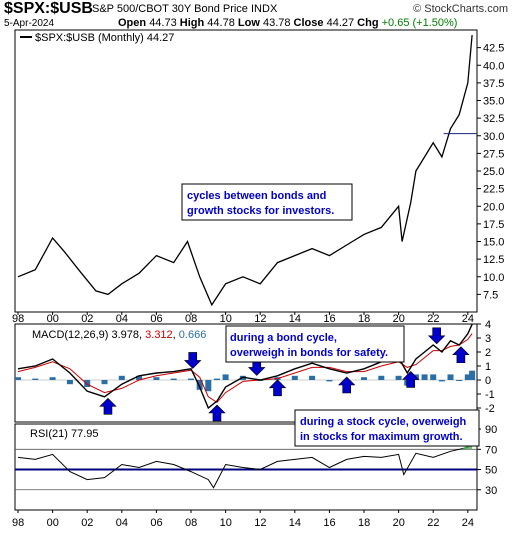  Describe the element at coordinates (97, 38) in the screenshot. I see `price-legend: $SPX:$USB (Monthly) 44.27` at that location.